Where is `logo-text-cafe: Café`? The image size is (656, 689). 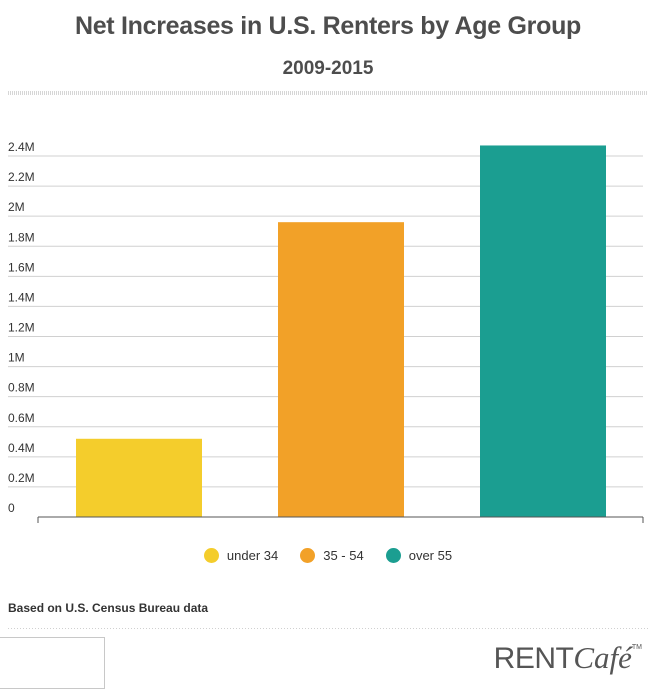
logo-text-cafe: Café is located at coordinates (602, 657).